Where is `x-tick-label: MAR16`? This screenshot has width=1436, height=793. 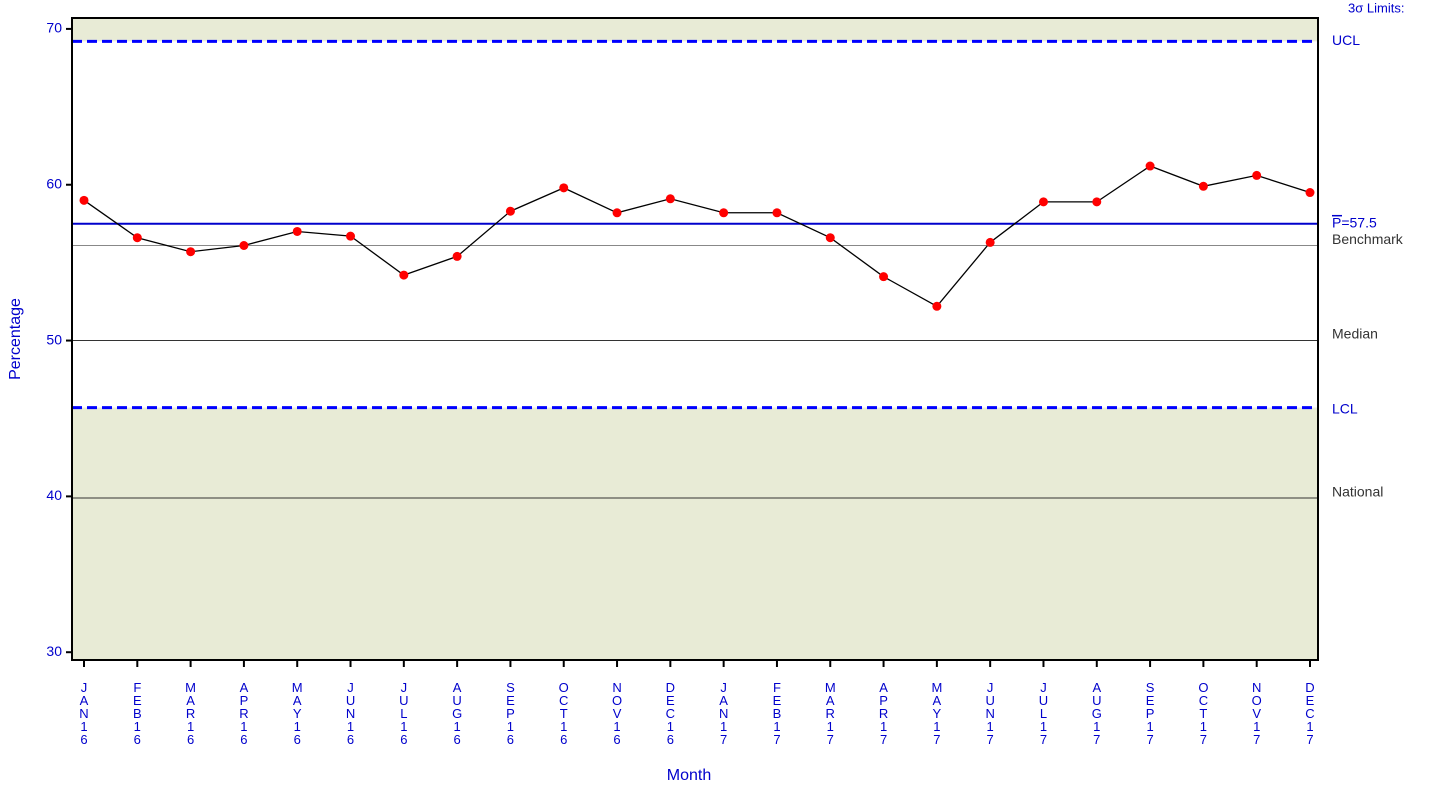 x-tick-label: MAR16 is located at coordinates (190, 712).